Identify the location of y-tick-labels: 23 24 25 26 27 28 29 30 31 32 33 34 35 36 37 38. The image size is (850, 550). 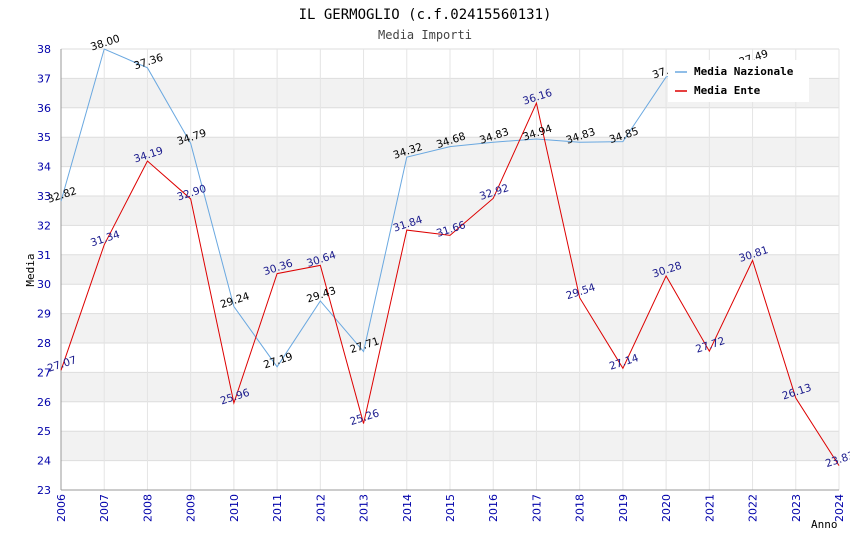
(44, 270).